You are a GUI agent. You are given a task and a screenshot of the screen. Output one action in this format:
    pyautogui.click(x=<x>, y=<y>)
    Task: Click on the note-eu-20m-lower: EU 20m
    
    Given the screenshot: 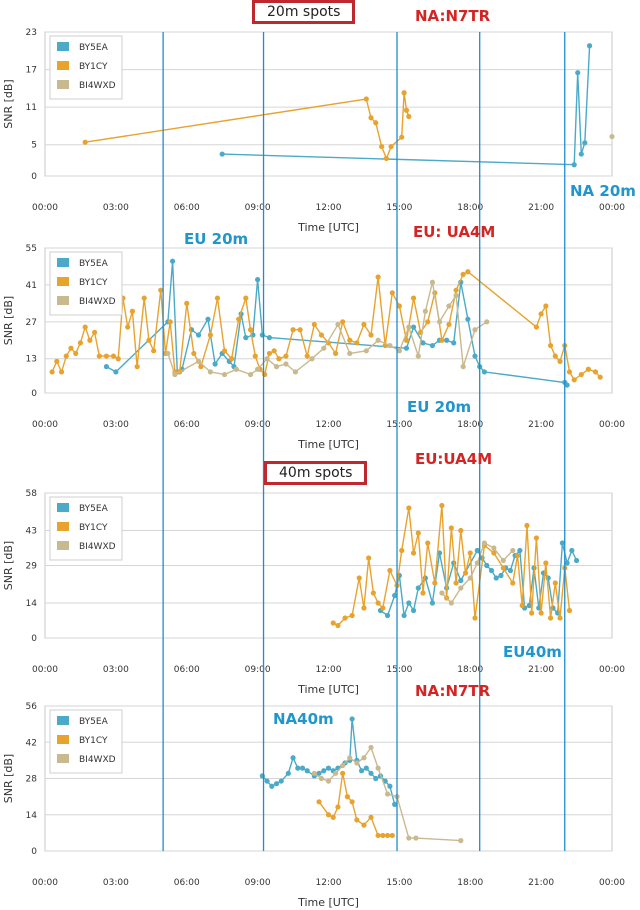 What is the action you would take?
    pyautogui.click(x=439, y=407)
    